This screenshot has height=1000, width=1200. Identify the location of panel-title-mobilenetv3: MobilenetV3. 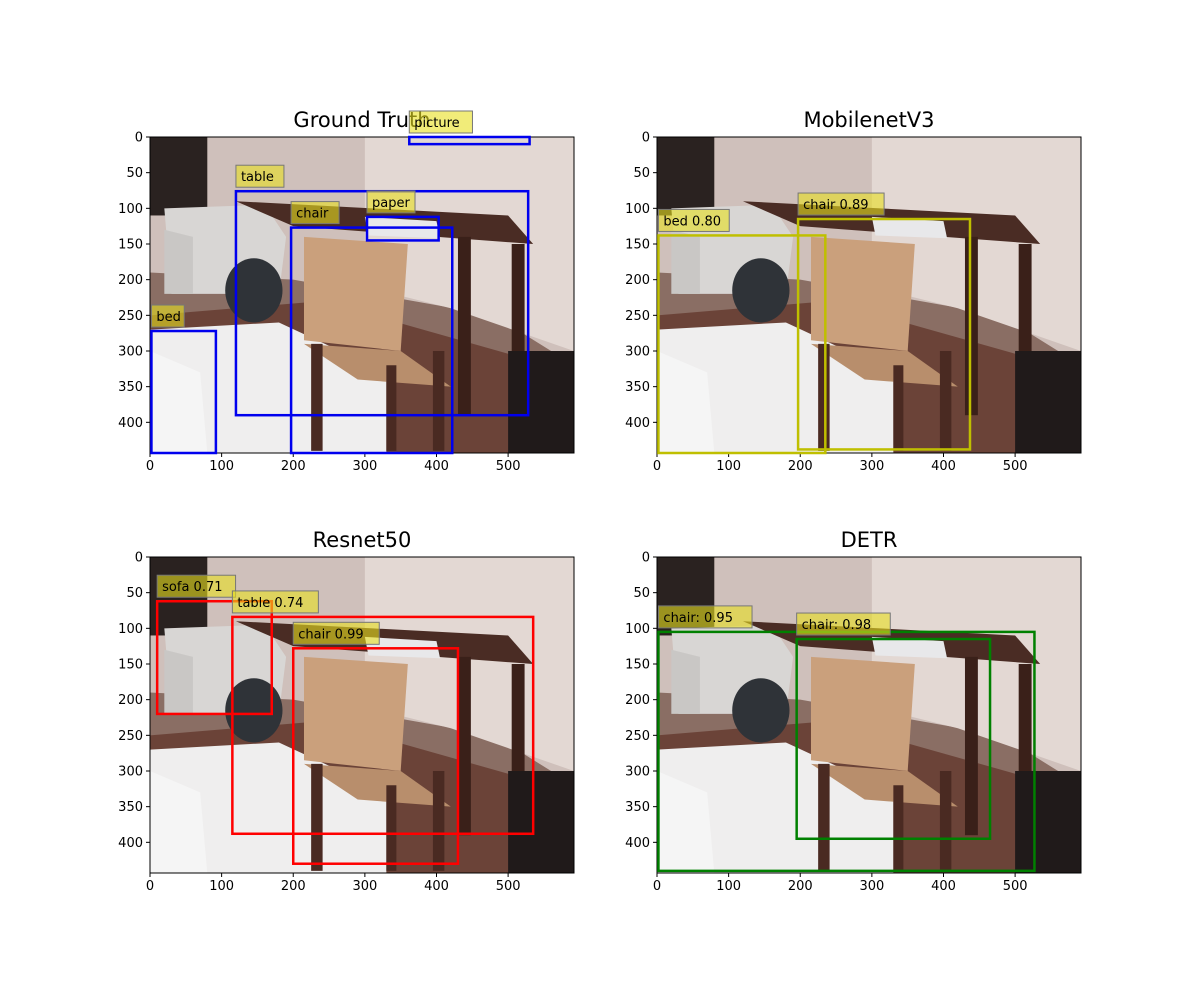
(869, 120).